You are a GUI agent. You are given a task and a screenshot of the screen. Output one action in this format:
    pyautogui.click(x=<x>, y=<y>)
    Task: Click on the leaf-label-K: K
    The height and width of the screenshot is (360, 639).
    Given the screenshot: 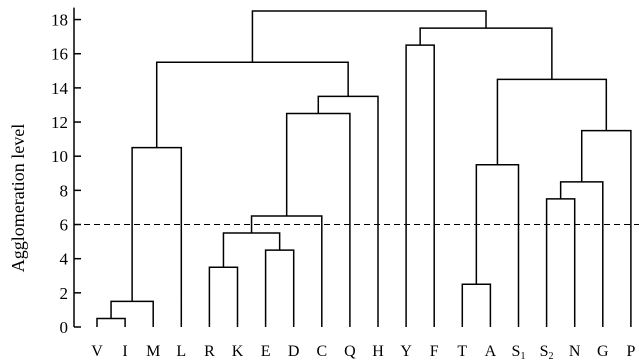 What is the action you would take?
    pyautogui.click(x=238, y=351)
    